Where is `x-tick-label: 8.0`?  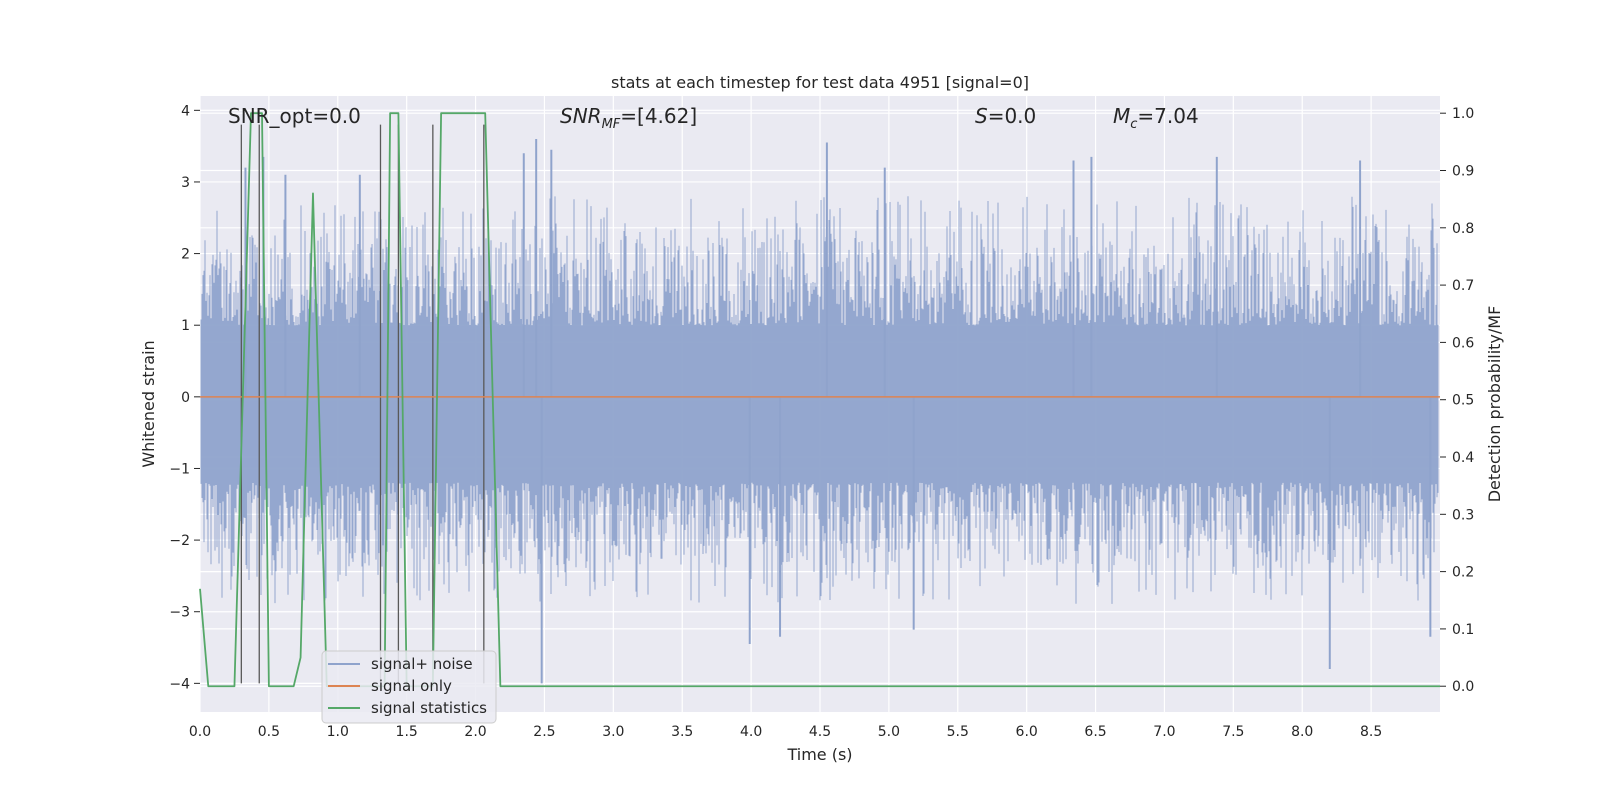
x-tick-label: 8.0 is located at coordinates (1302, 732).